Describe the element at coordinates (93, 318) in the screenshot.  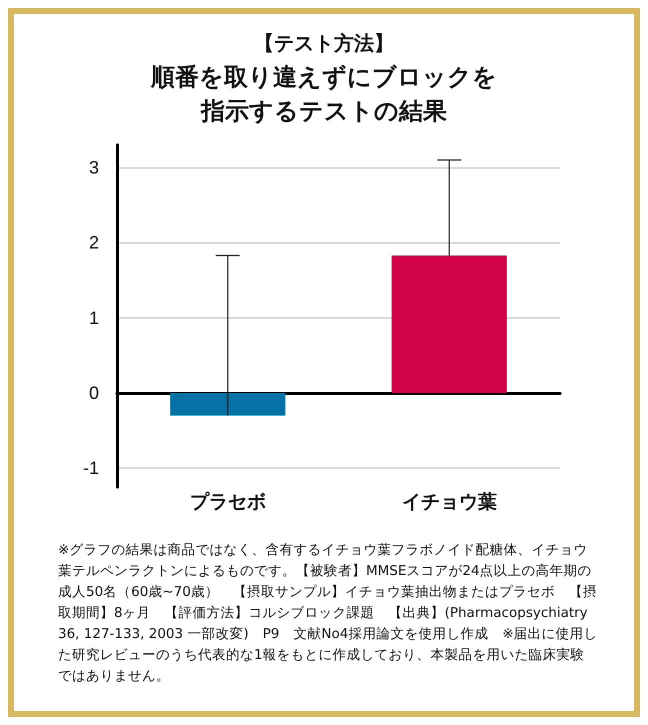
I see `y-tick-label: 1` at that location.